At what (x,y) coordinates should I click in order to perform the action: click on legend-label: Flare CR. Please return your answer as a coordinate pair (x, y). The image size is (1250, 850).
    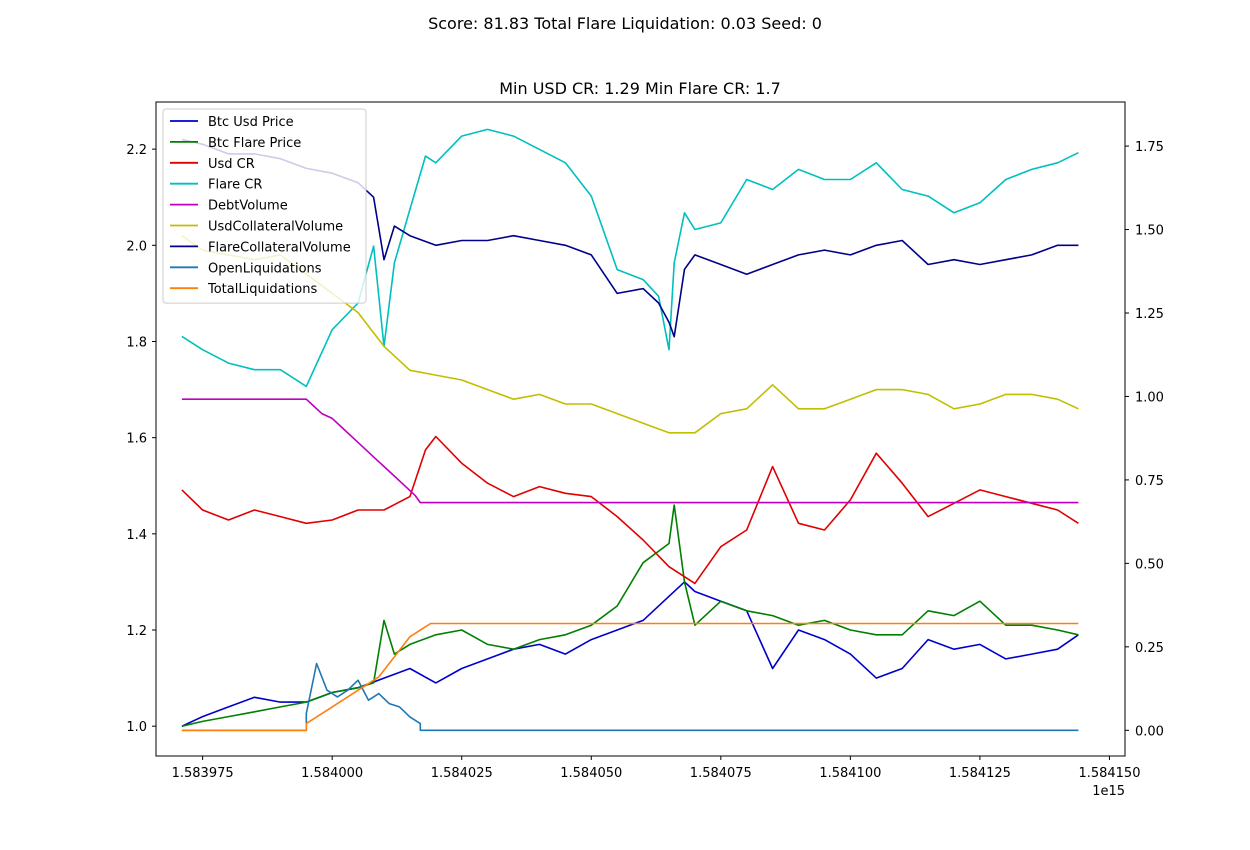
    Looking at the image, I should click on (235, 185).